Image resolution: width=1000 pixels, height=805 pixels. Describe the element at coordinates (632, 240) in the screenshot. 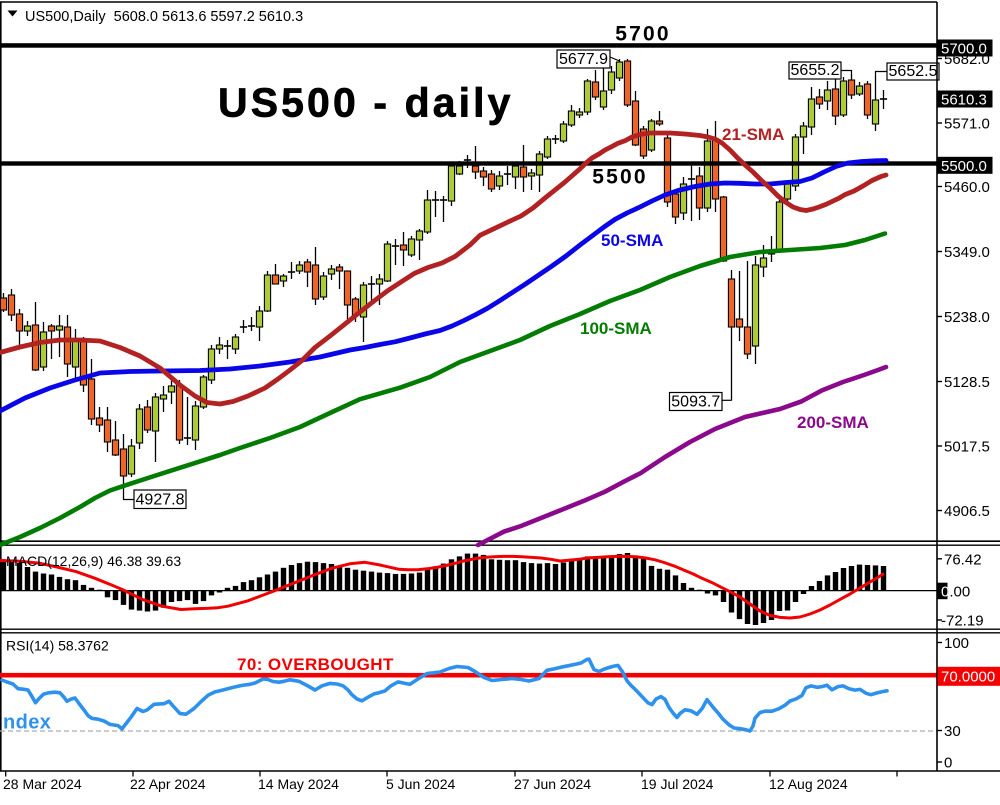

I see `svg-text: 50-SMA` at that location.